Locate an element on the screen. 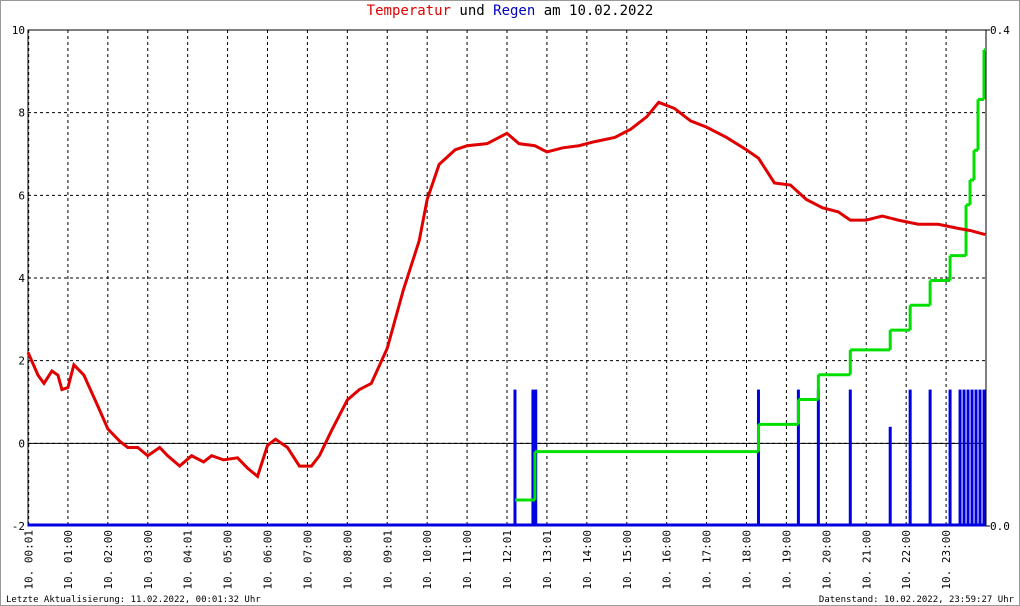 Image resolution: width=1020 pixels, height=606 pixels. y-tick-label: 8 is located at coordinates (21, 113).